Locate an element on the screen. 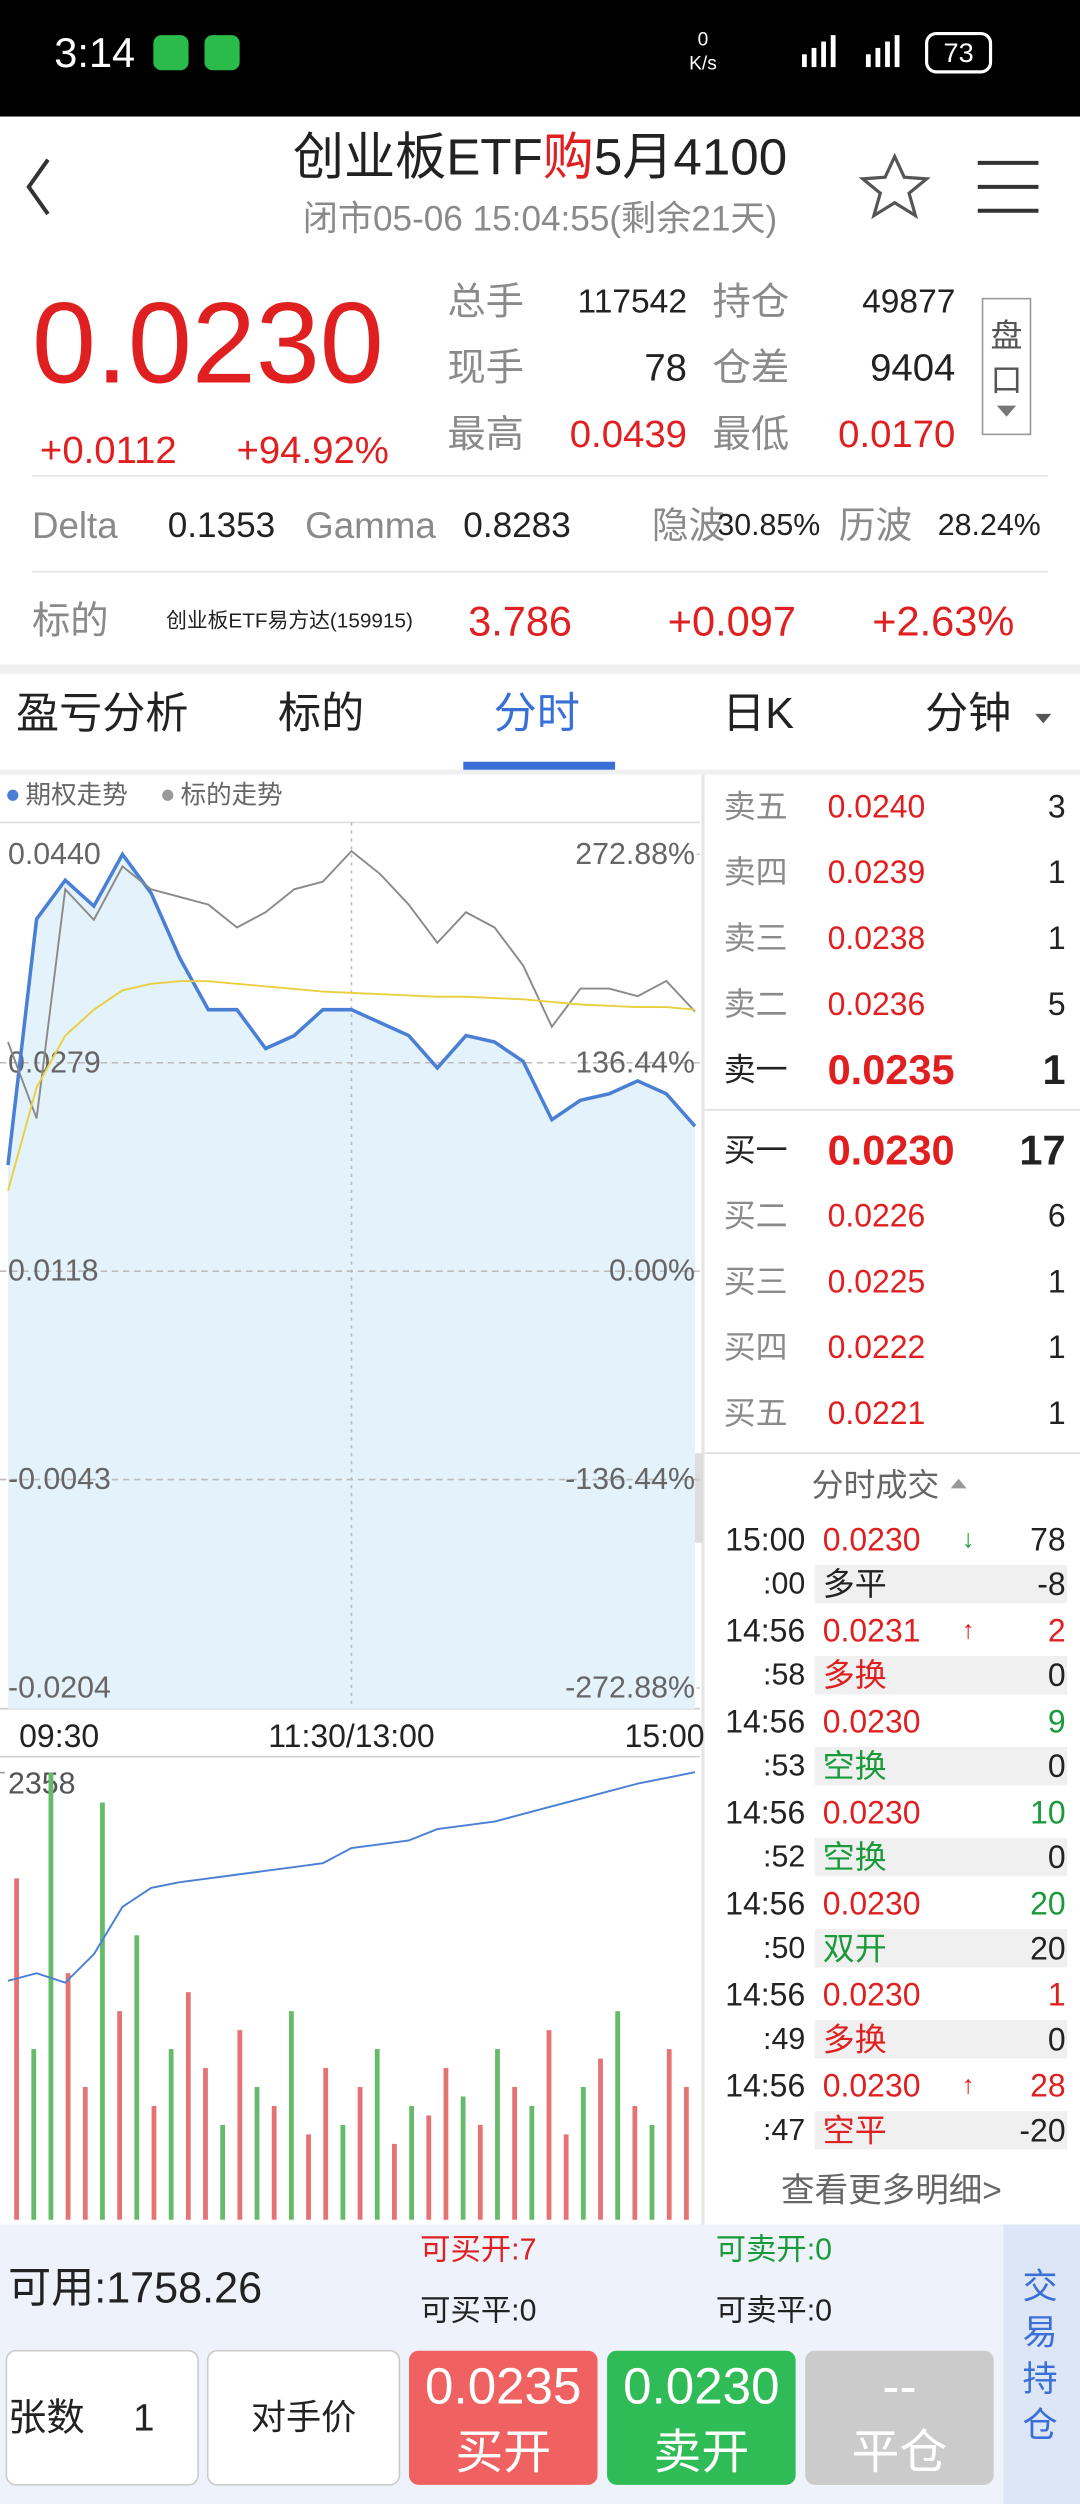 This screenshot has height=2504, width=1080. sort-arrow is located at coordinates (958, 1483).